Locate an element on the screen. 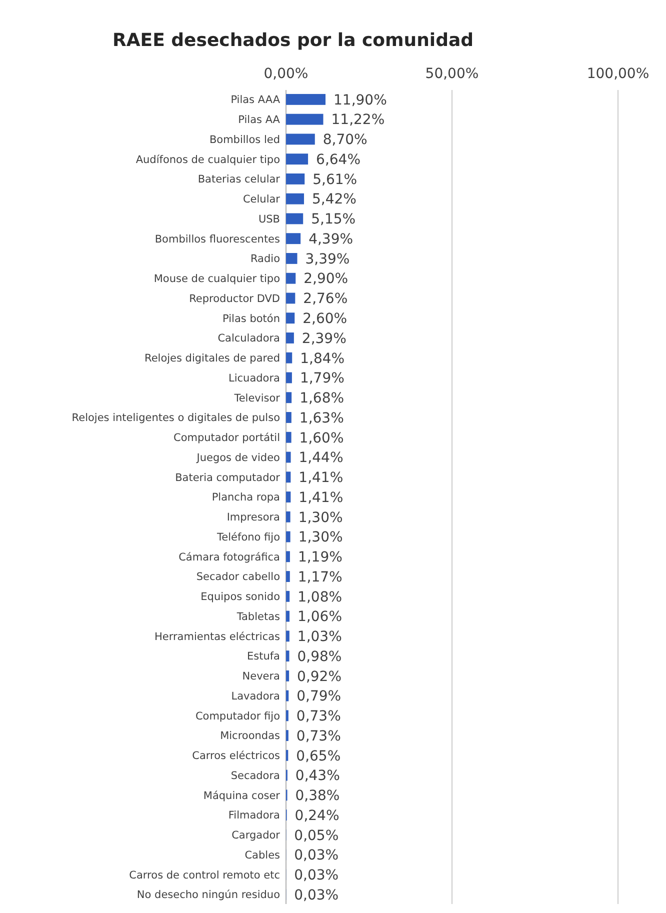  y-tick-label: Lavadora is located at coordinates (255, 696).